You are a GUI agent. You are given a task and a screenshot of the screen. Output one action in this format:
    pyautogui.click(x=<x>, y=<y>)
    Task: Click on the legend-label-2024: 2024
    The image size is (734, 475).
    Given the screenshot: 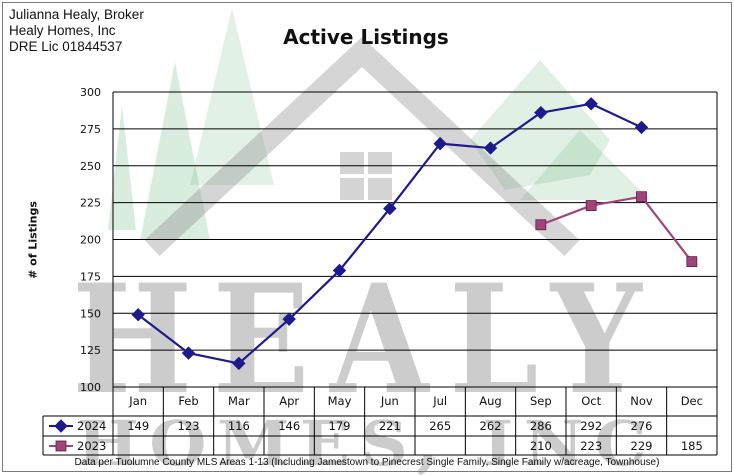 What is the action you would take?
    pyautogui.click(x=91, y=426)
    